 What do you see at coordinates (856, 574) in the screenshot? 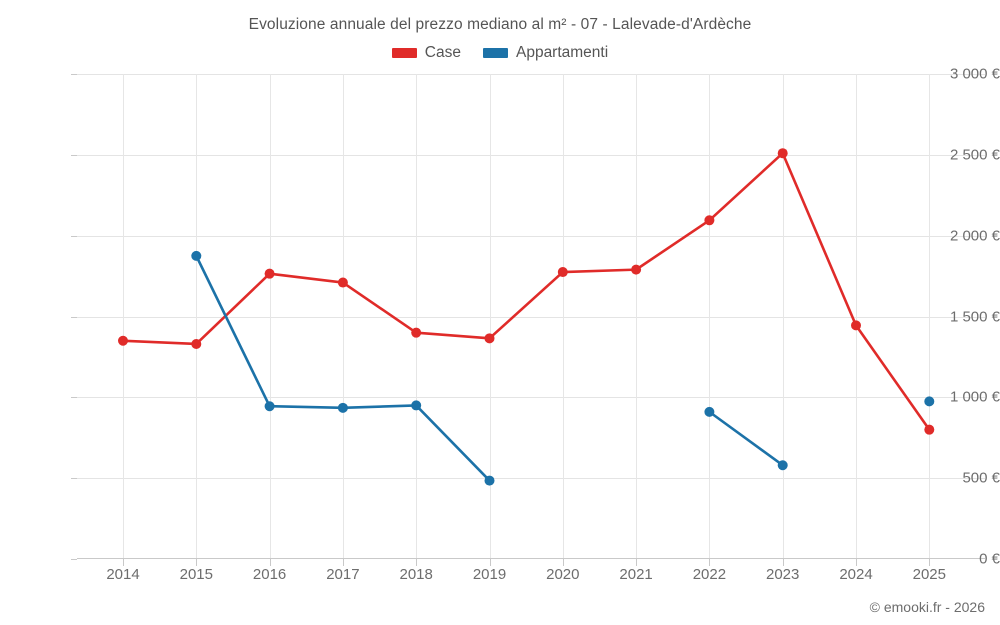
I see `x-axis-tick-label: 2024` at bounding box center [856, 574].